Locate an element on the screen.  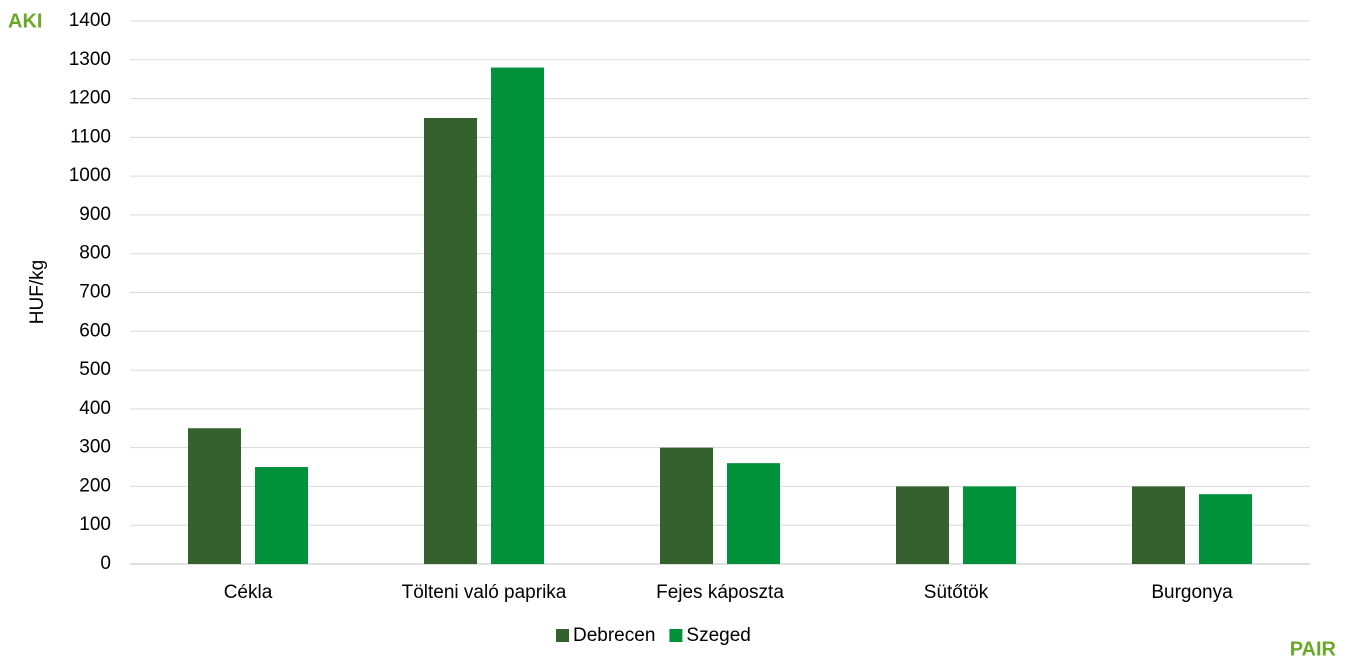
legend-label: Szeged is located at coordinates (718, 635).